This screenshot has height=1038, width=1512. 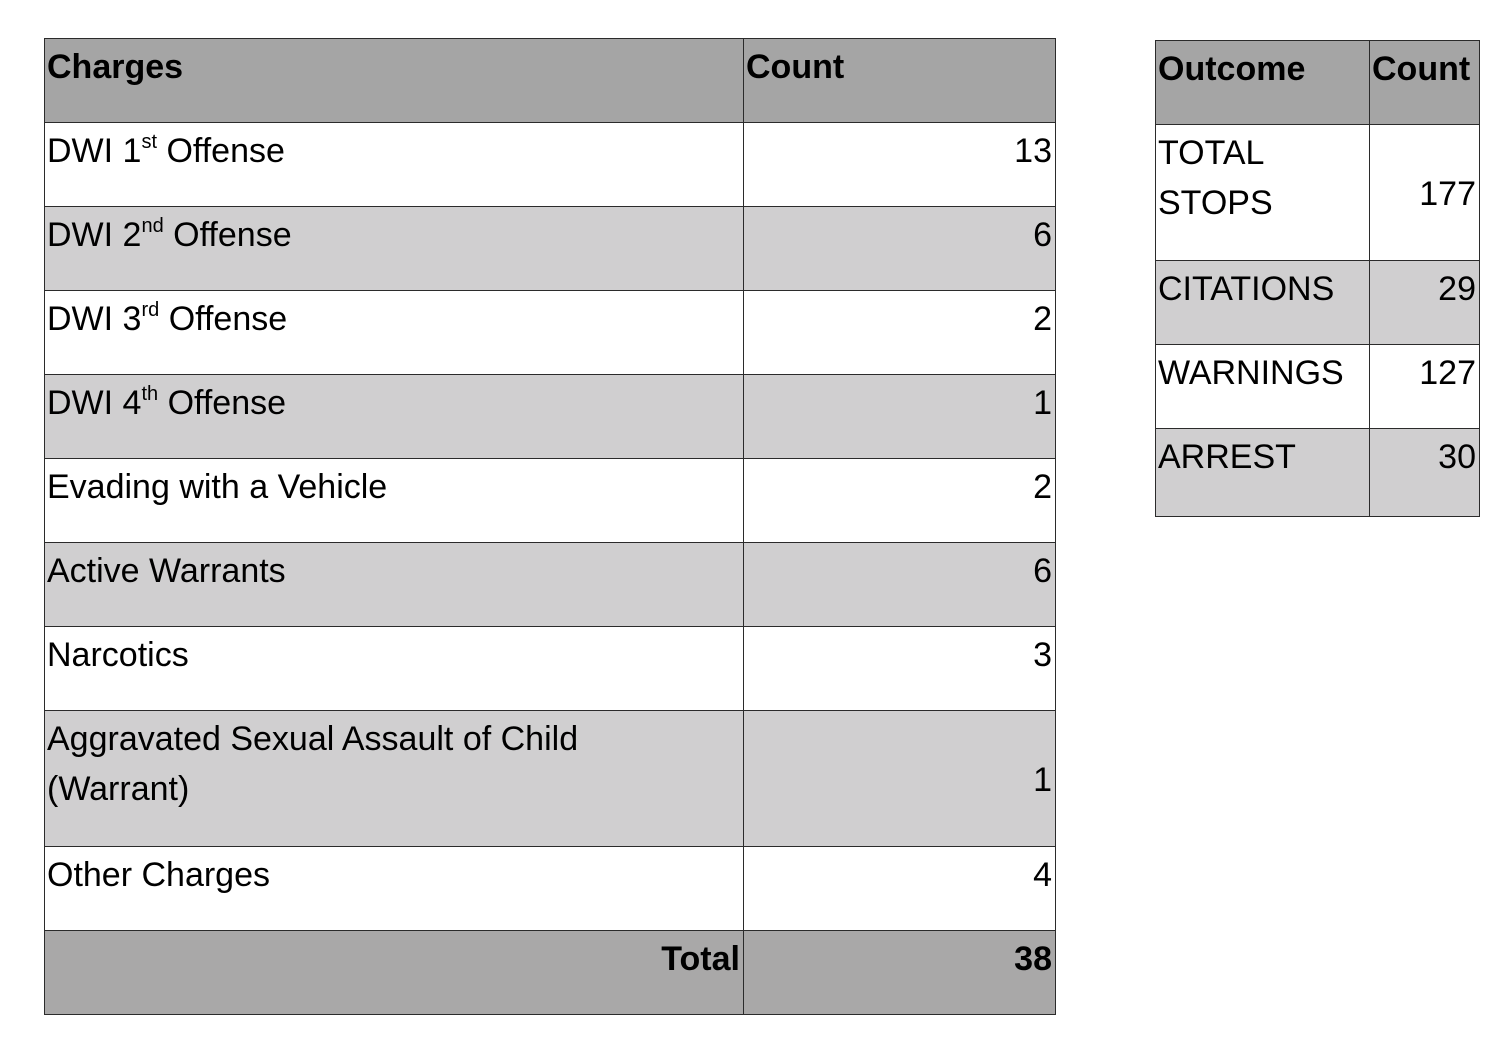 I want to click on charge-label: DWI 1st Offense, so click(x=394, y=164).